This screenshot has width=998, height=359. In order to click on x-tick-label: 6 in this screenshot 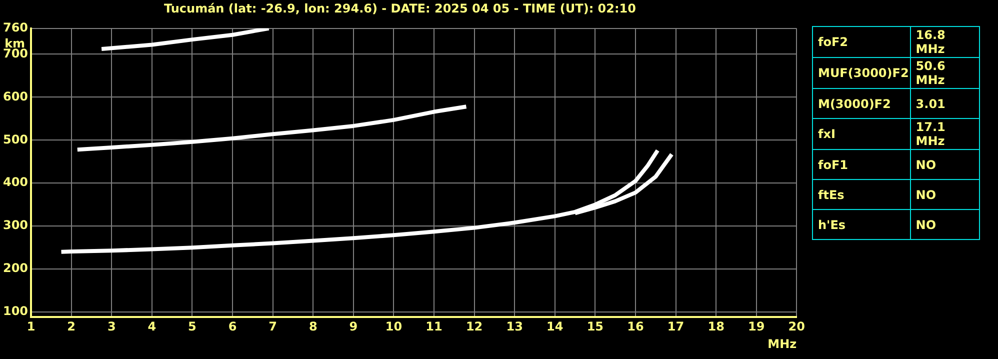, I will do `click(232, 327)`.